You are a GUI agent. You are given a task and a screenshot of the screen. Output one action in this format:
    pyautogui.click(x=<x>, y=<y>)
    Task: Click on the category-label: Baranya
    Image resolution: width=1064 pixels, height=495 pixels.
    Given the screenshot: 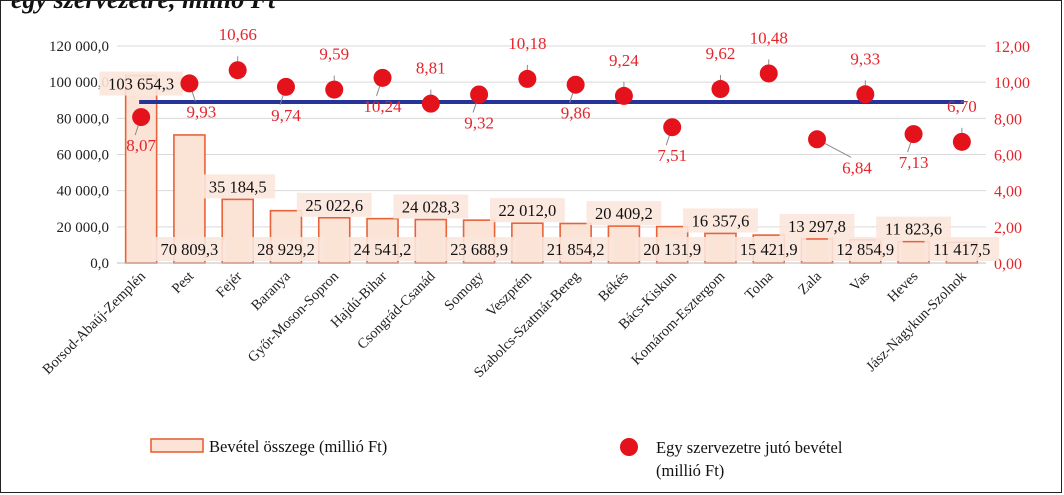 What is the action you would take?
    pyautogui.click(x=271, y=291)
    